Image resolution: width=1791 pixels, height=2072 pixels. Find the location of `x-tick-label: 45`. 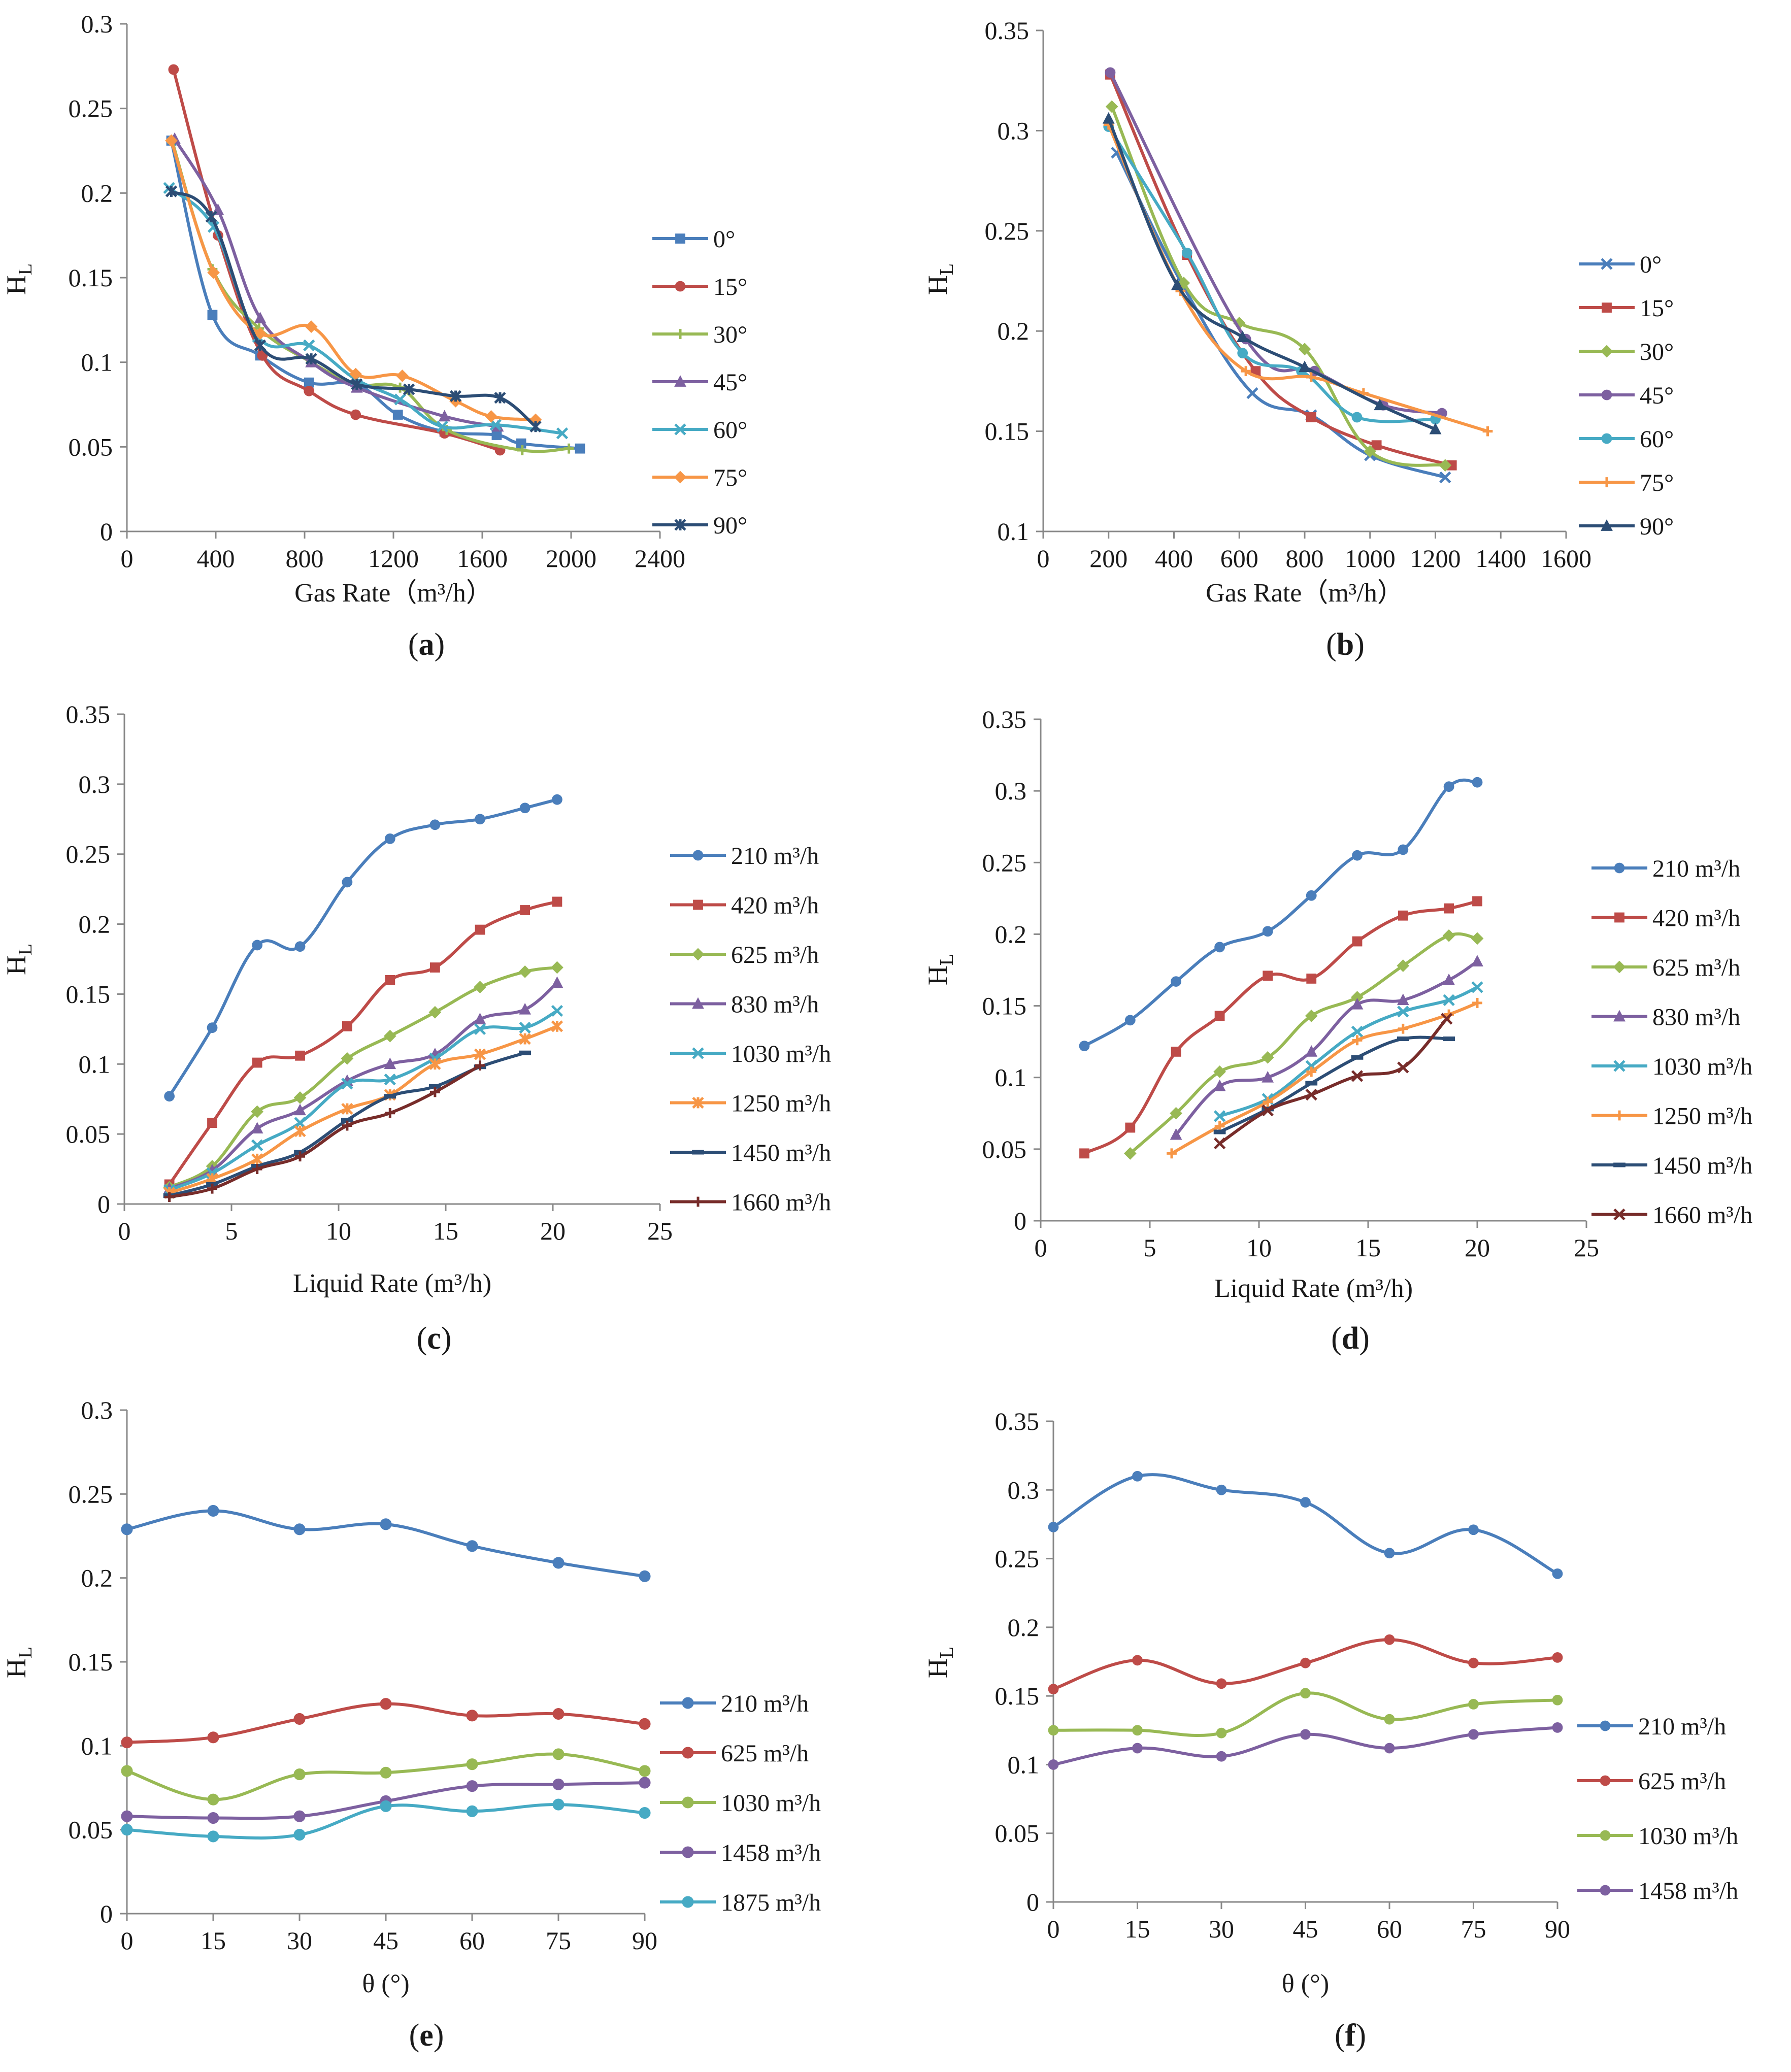

x-tick-label: 45 is located at coordinates (1306, 1929).